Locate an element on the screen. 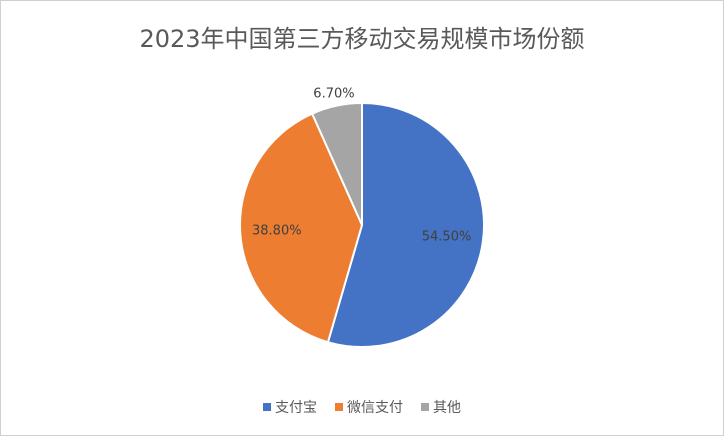  legend: 支付宝 微信支付 其他 is located at coordinates (362, 408).